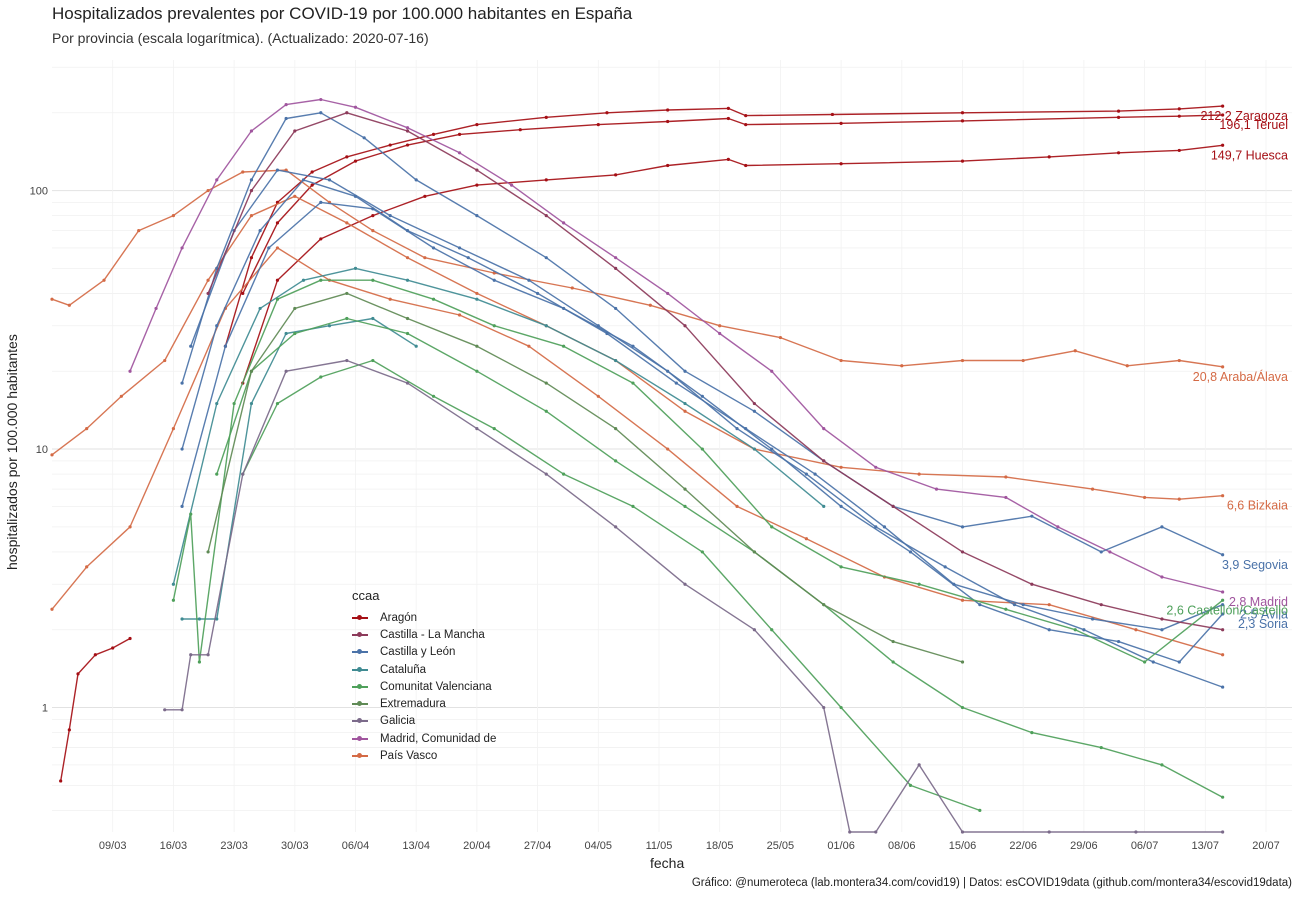 This screenshot has width=1300, height=900. Describe the element at coordinates (1263, 624) in the screenshot. I see `series-end-label: 2,3 Soria` at that location.